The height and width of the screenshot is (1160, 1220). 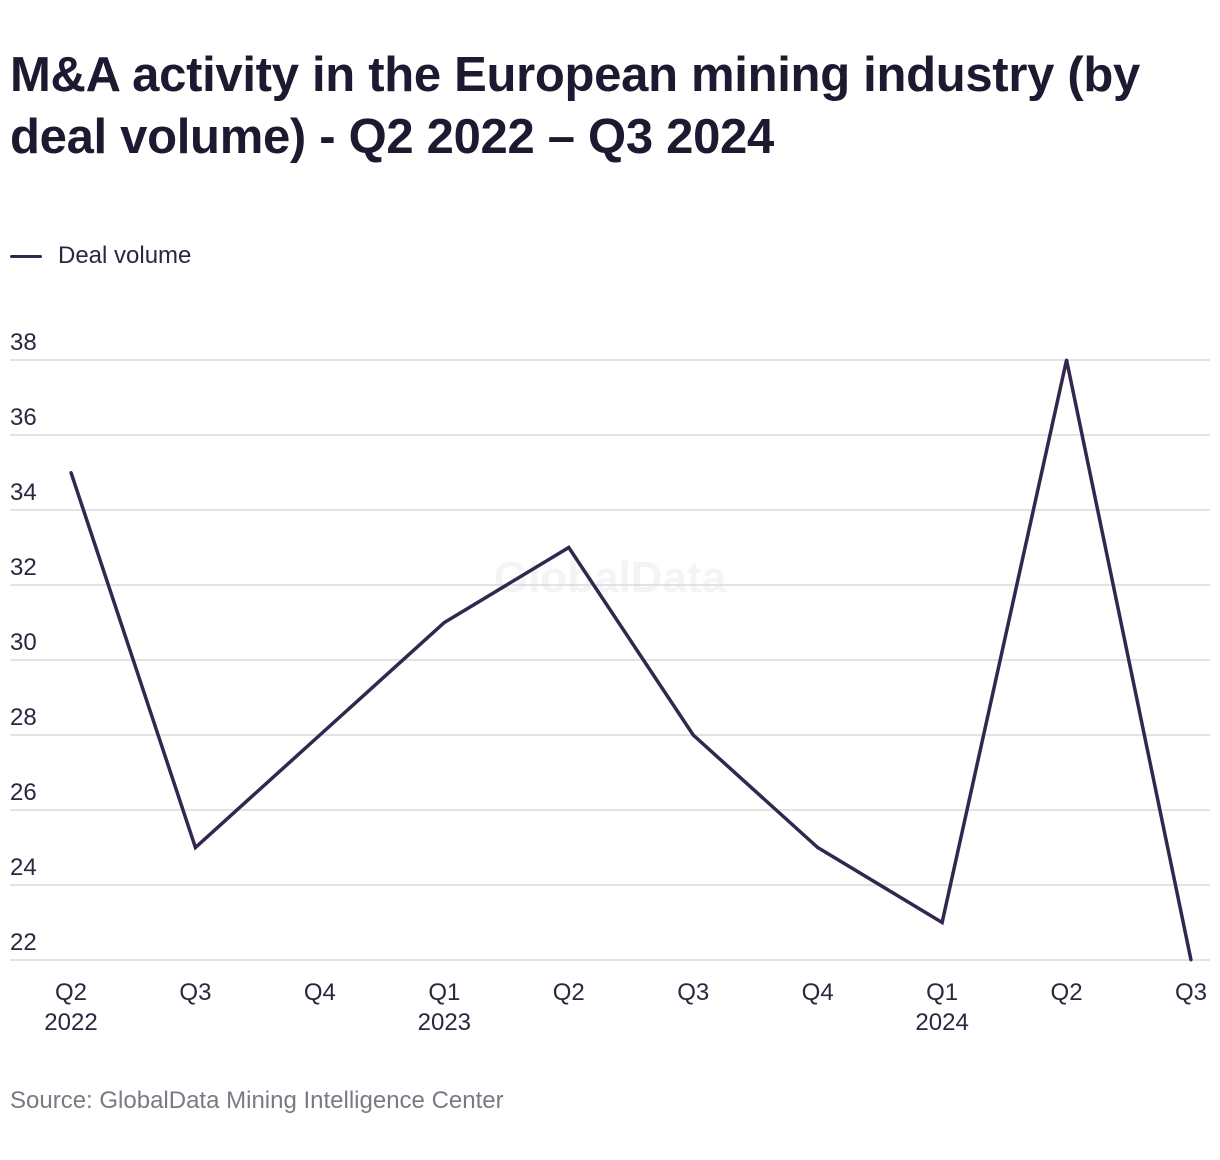 What do you see at coordinates (610, 577) in the screenshot?
I see `watermark: GlobalData` at bounding box center [610, 577].